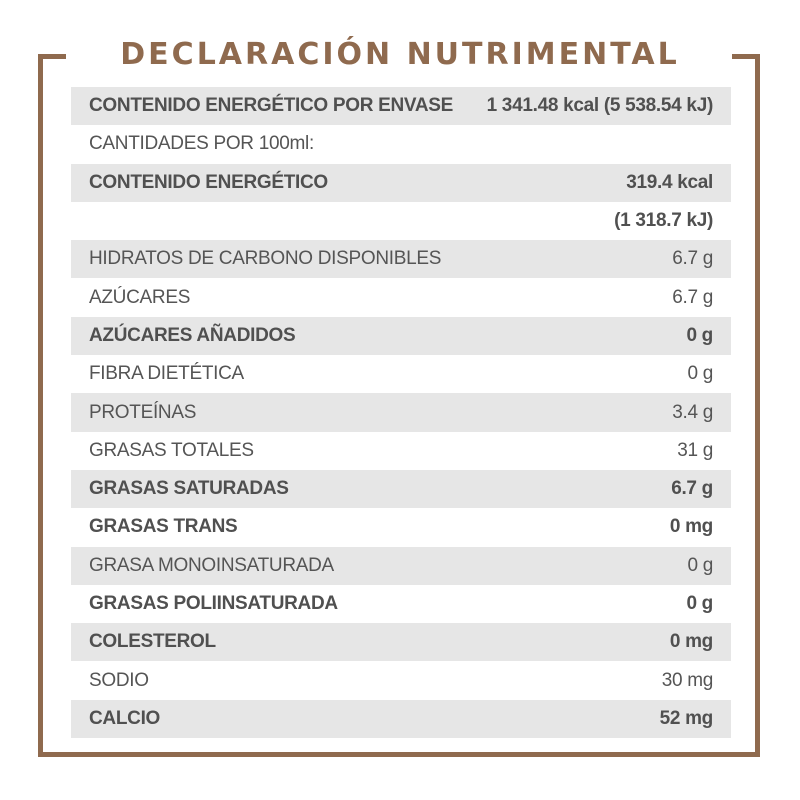  What do you see at coordinates (143, 412) in the screenshot?
I see `nutrient-label: PROTEÍNAS` at bounding box center [143, 412].